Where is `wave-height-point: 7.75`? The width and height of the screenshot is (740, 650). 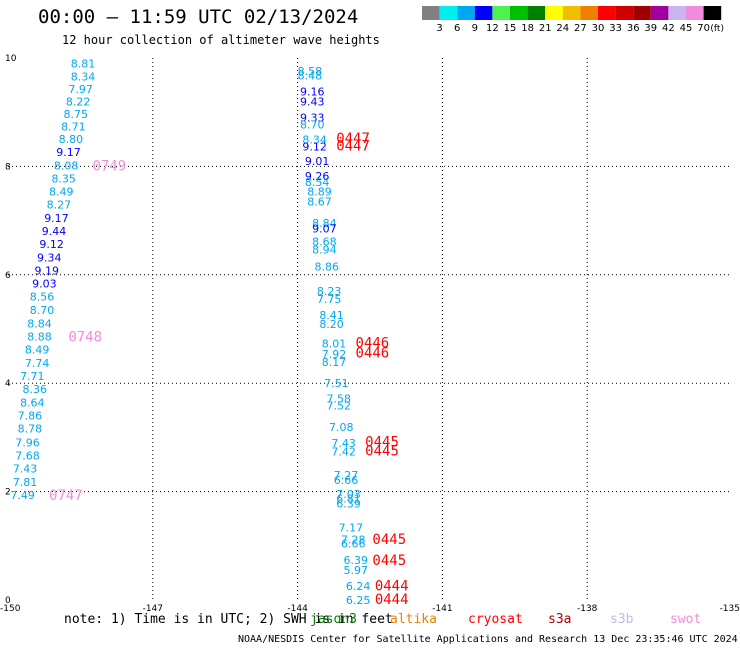 wave-height-point: 7.75 is located at coordinates (329, 299).